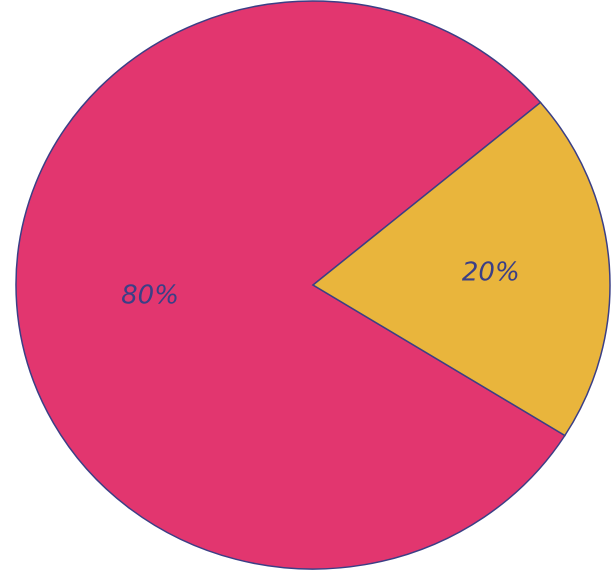 The width and height of the screenshot is (613, 572). Describe the element at coordinates (491, 273) in the screenshot. I see `slice-label: 20%` at that location.